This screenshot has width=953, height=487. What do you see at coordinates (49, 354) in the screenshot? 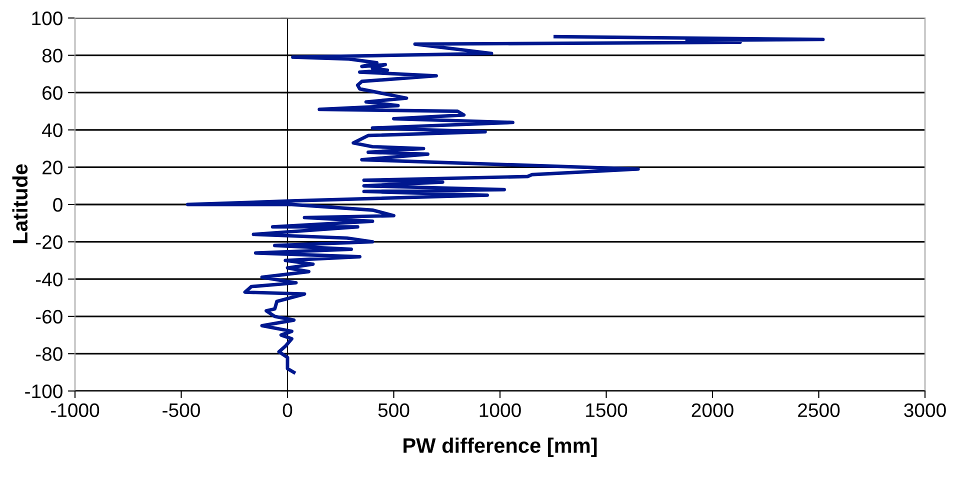
I see `y-tick-label: -80` at bounding box center [49, 354].